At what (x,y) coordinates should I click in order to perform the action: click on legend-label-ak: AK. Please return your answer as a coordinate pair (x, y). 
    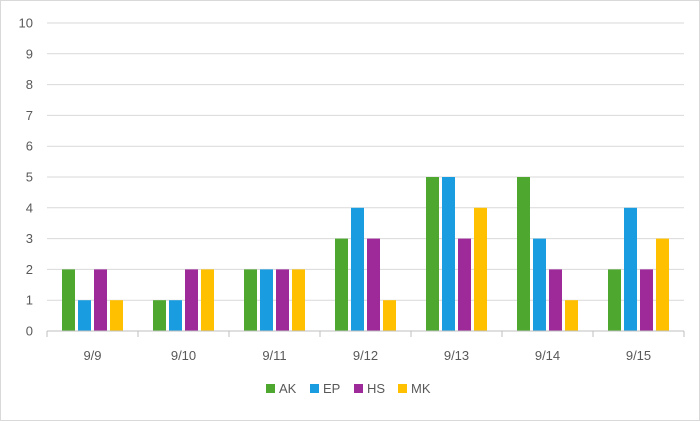
    Looking at the image, I should click on (288, 388).